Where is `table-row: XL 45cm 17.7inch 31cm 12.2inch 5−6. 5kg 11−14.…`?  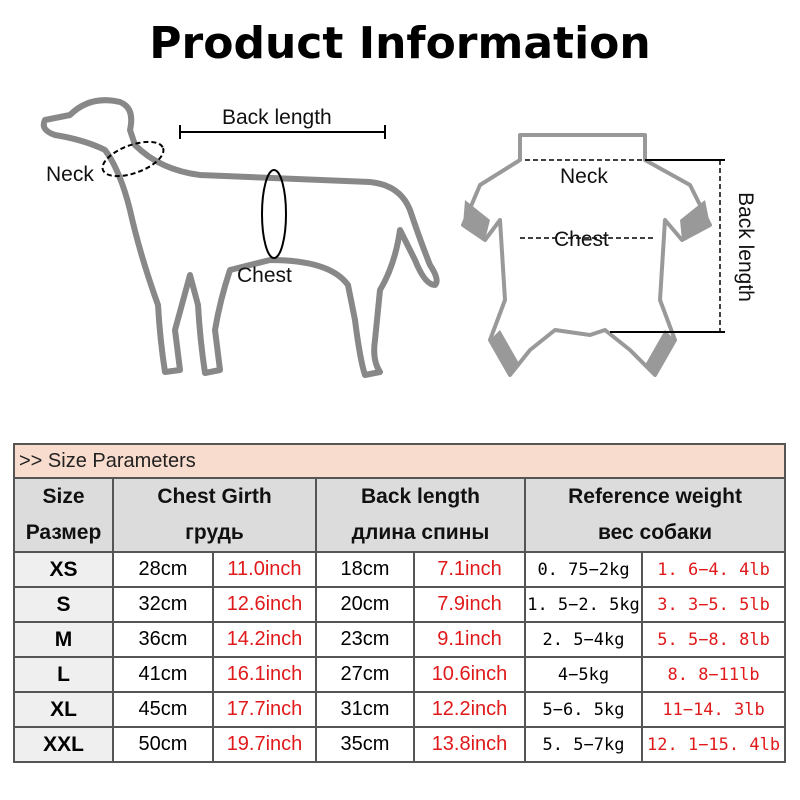 table-row: XL 45cm 17.7inch 31cm 12.2inch 5−6. 5kg 11−14.… is located at coordinates (400, 709).